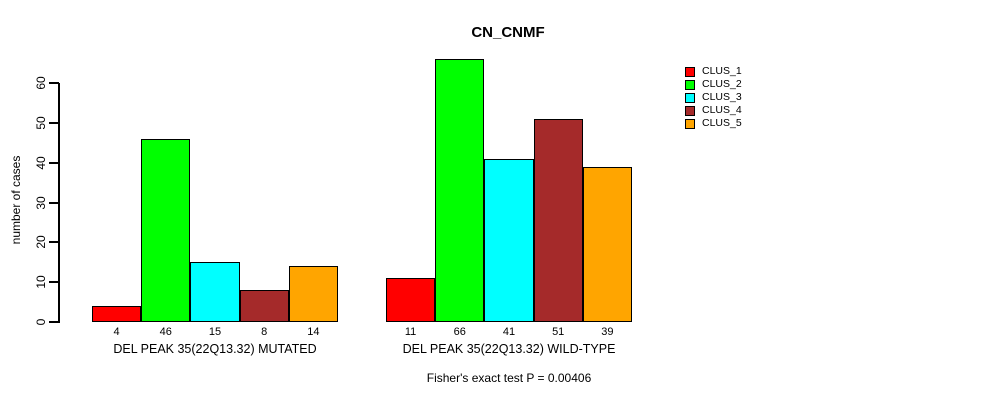  I want to click on legend: CLUS_1 CLUS_2 CLUS_3 CLUS_4 CLUS_5, so click(713, 97).